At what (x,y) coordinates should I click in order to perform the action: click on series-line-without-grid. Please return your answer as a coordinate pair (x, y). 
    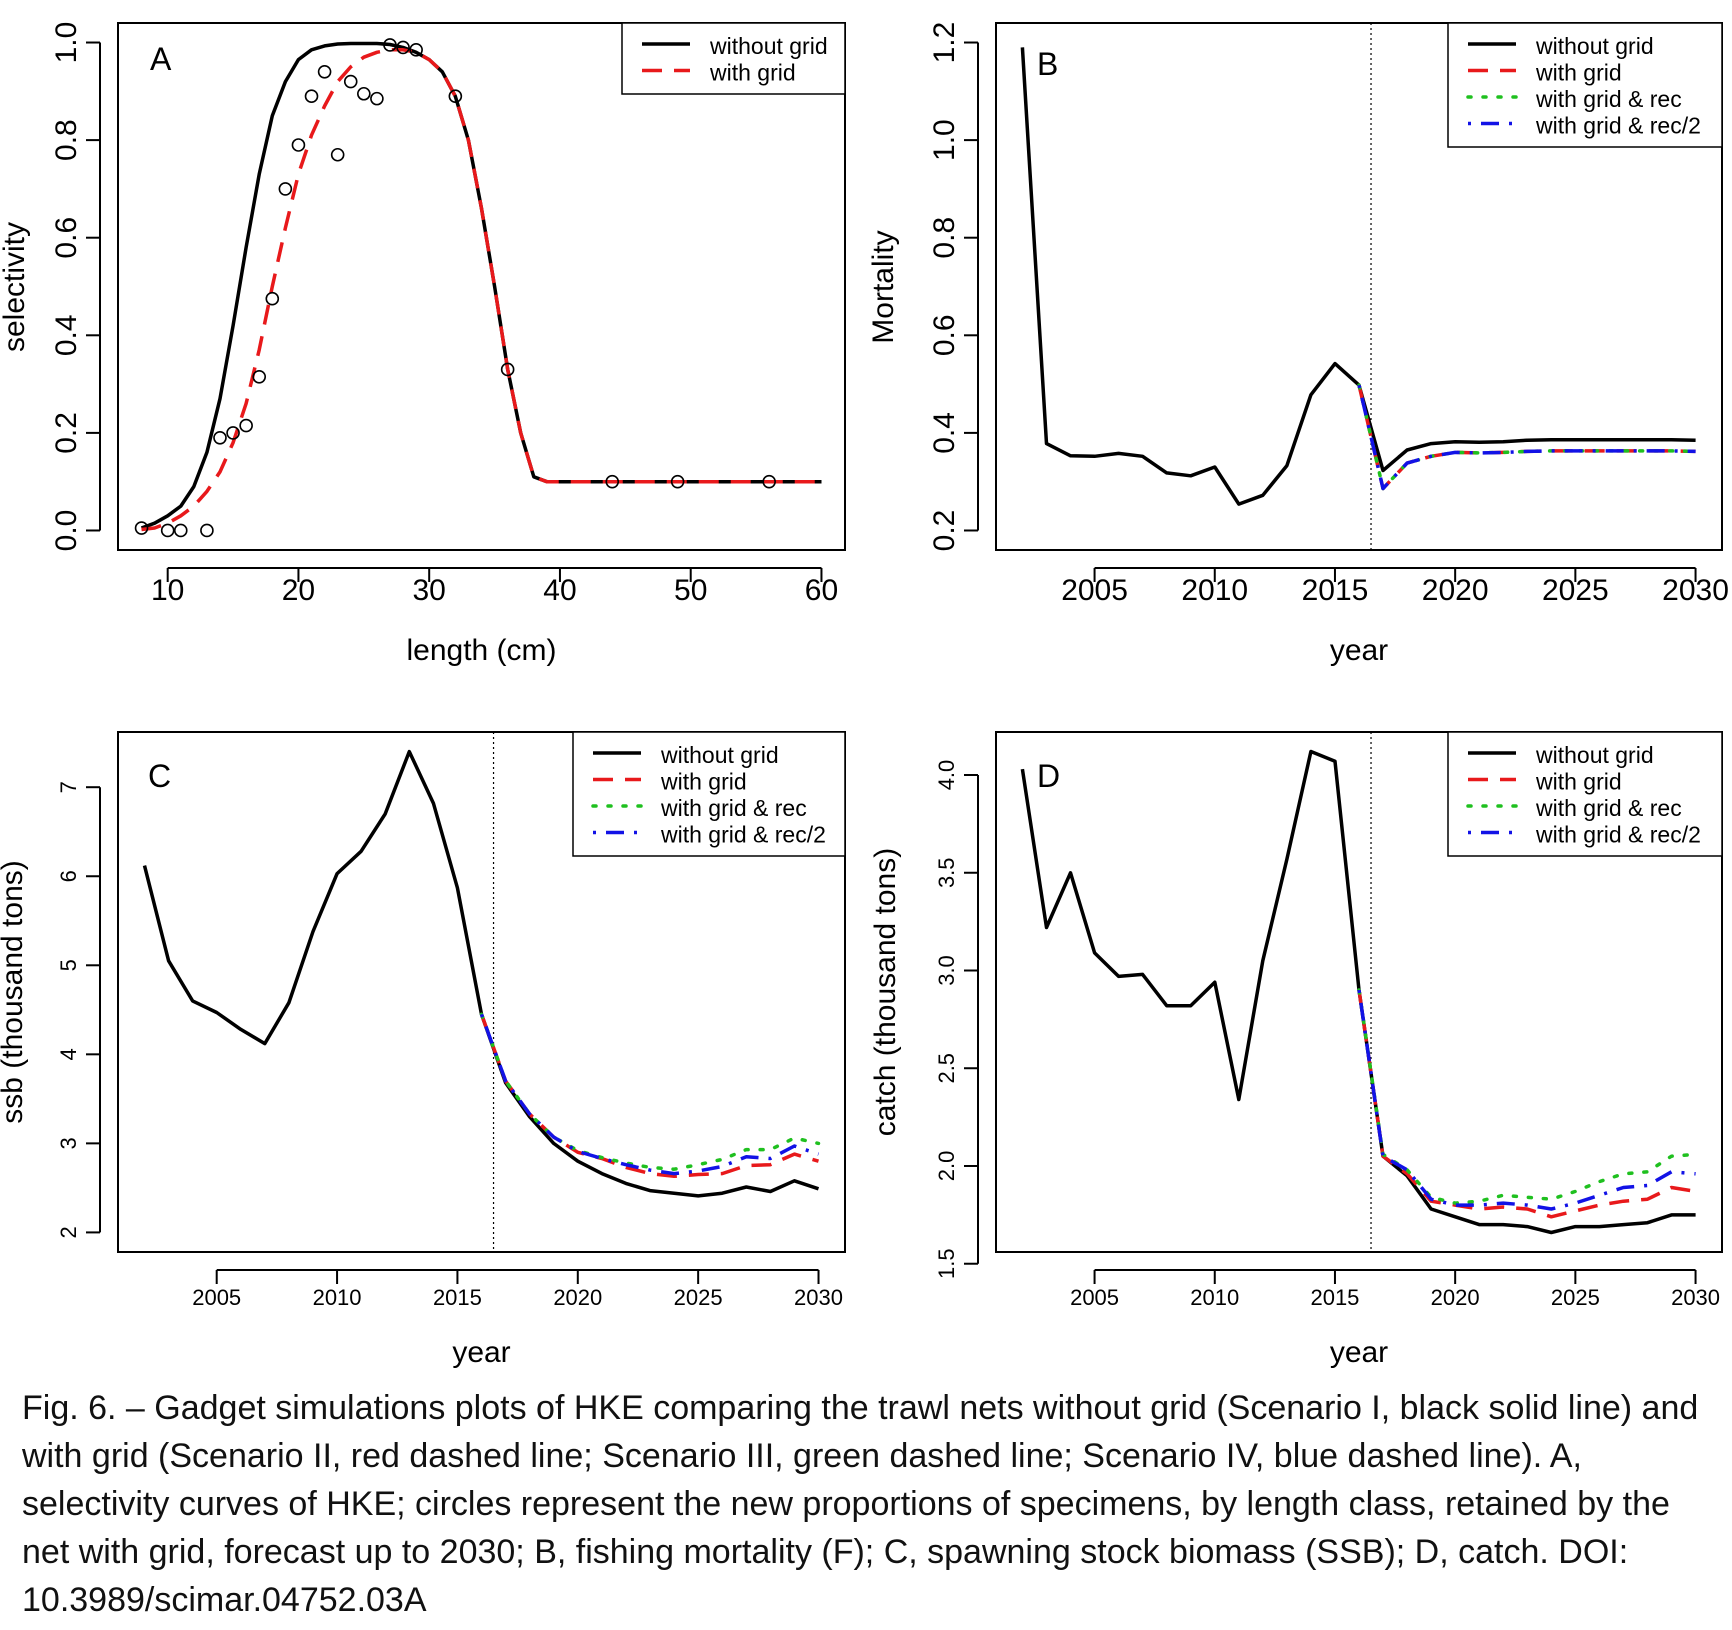
    Looking at the image, I should click on (481, 285).